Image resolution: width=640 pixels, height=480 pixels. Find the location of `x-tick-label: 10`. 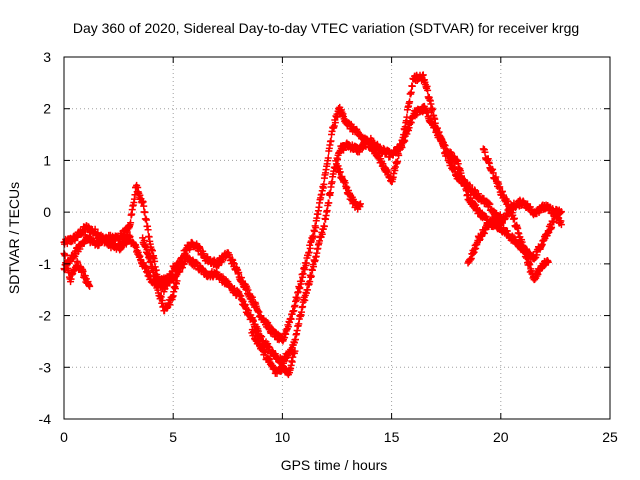

x-tick-label: 10 is located at coordinates (283, 437).